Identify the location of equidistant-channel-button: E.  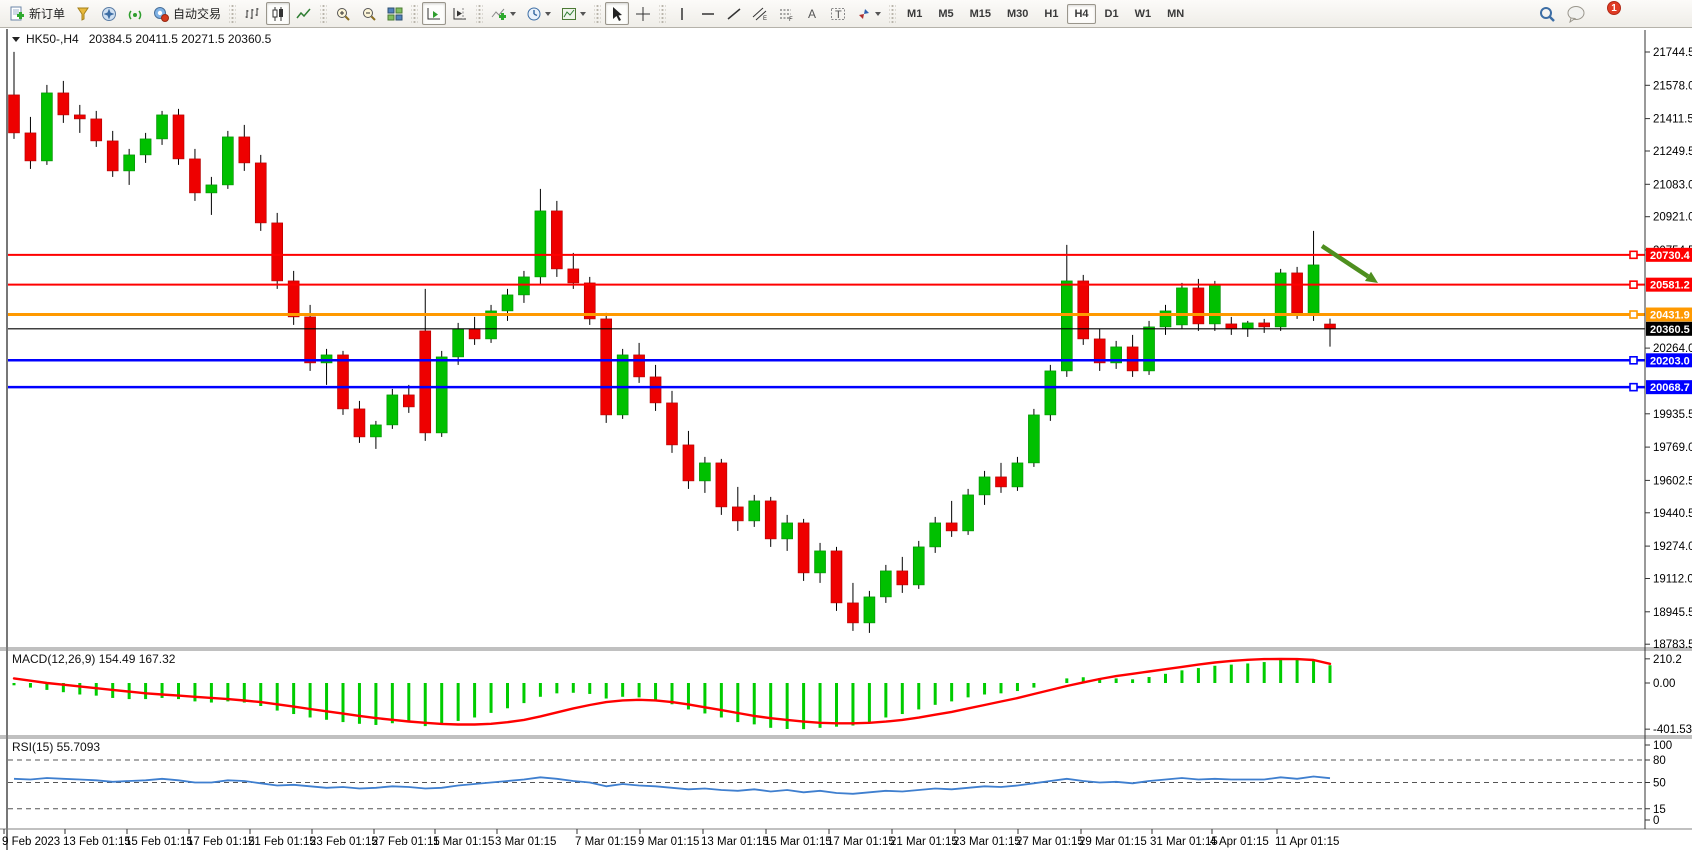
(760, 13).